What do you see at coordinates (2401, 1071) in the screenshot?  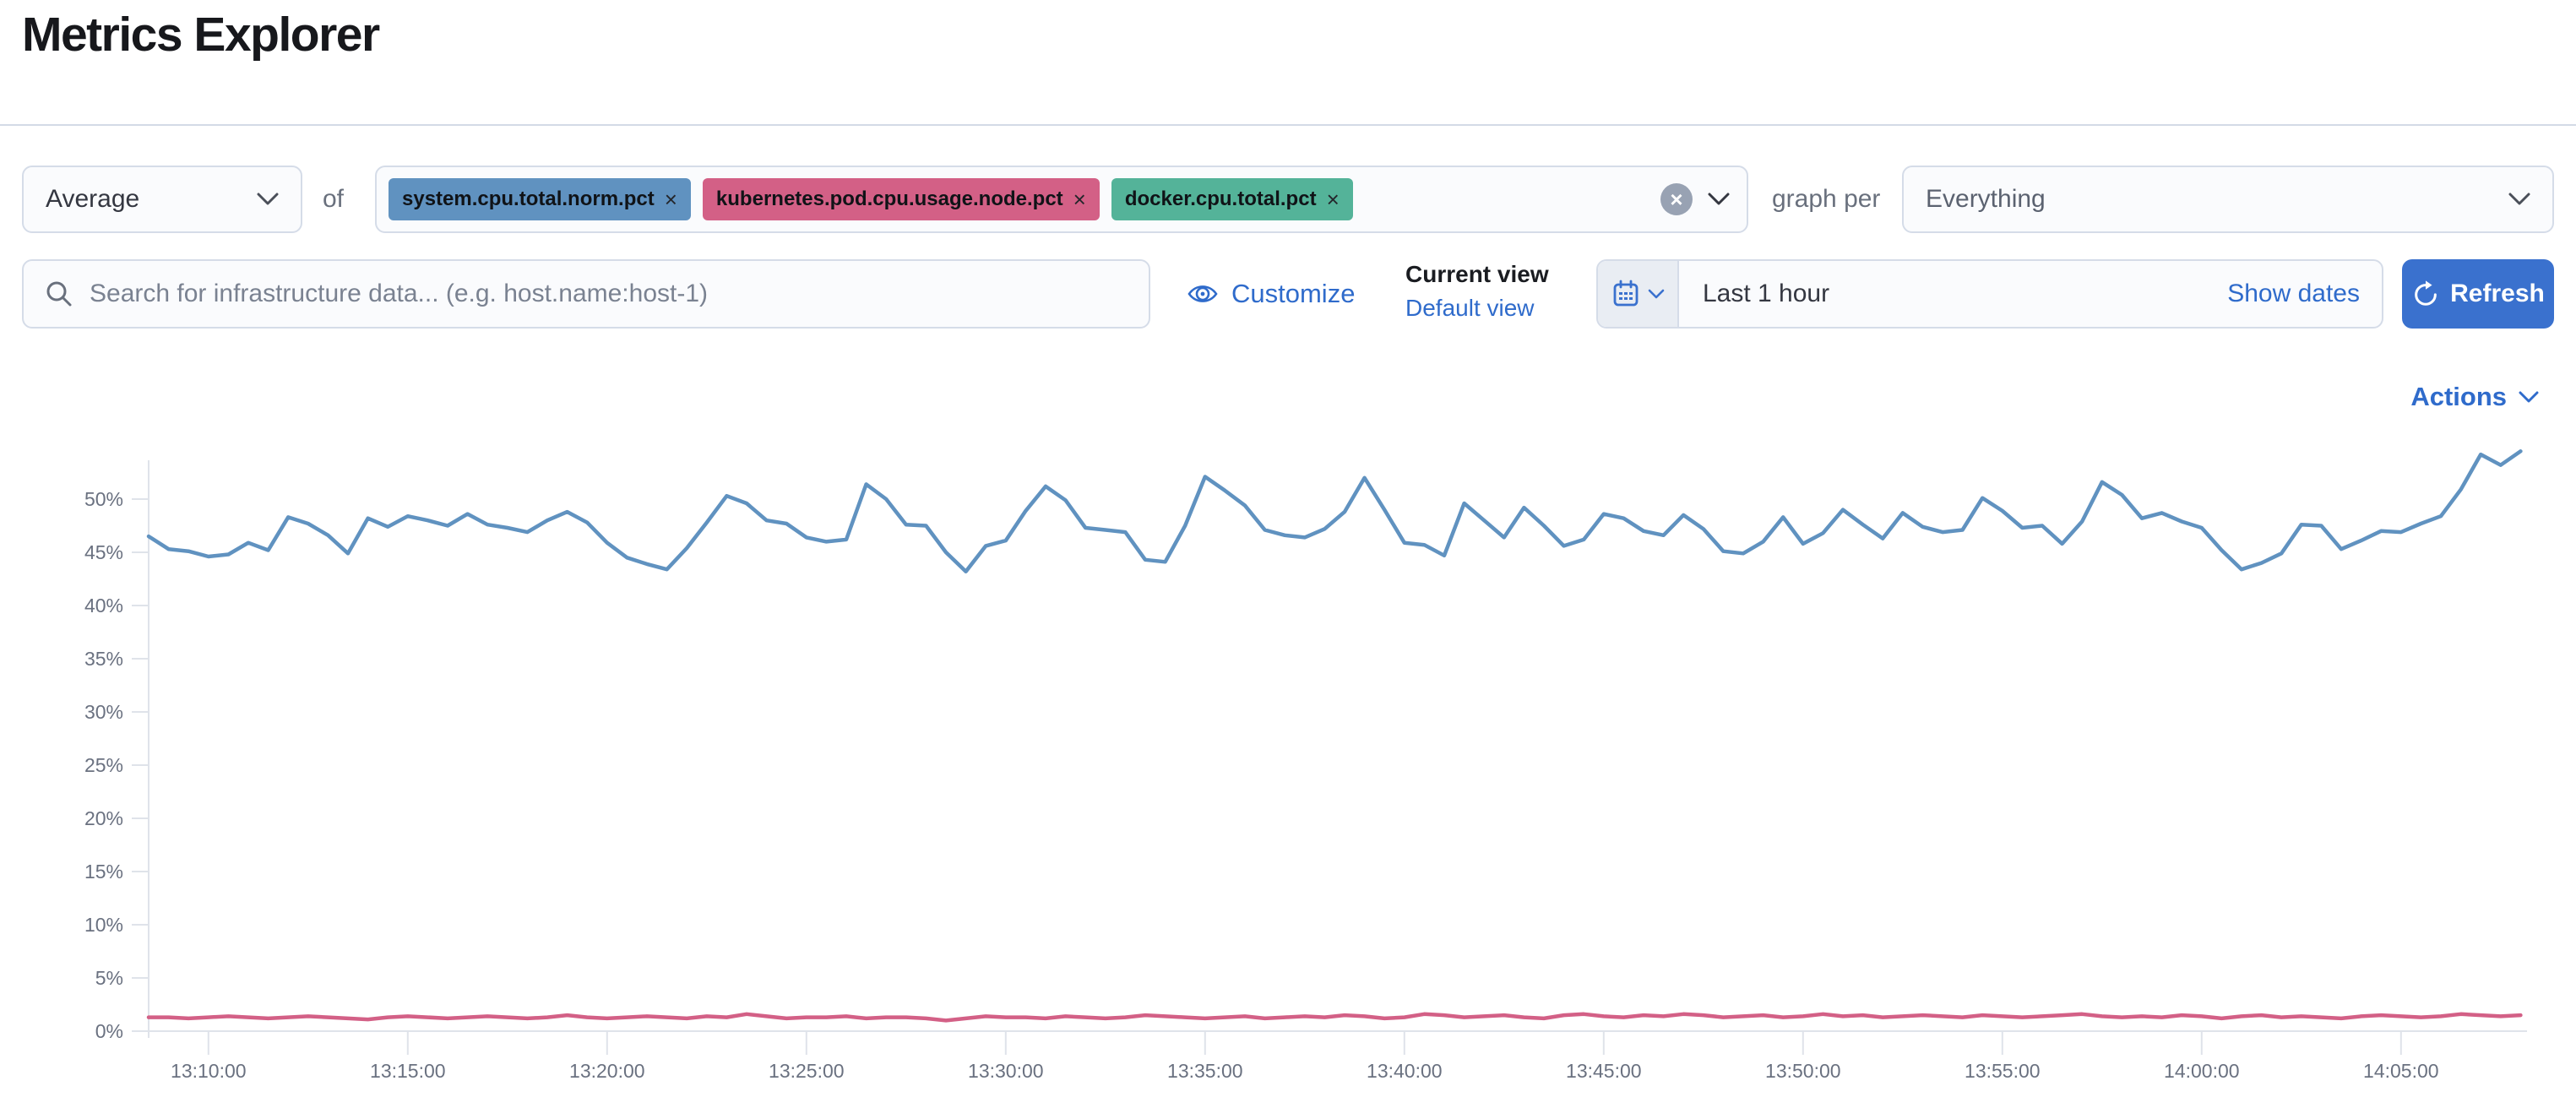 I see `x-axis-tick-label: 14:05:00` at bounding box center [2401, 1071].